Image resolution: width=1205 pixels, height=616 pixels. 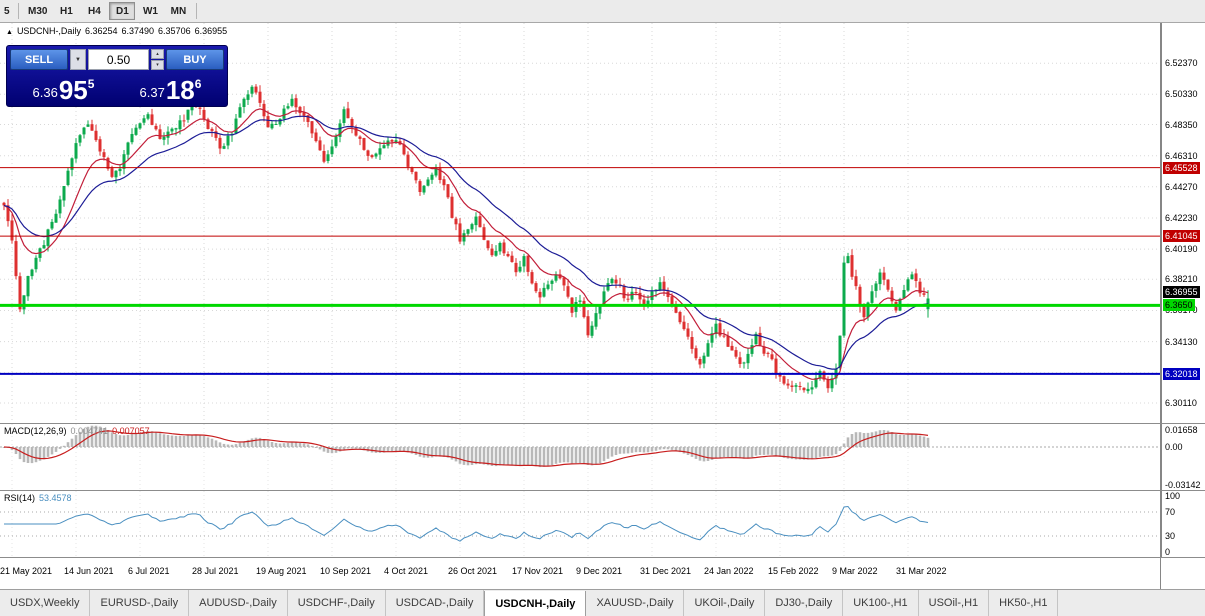 I want to click on rsi-tick-label: 100, so click(x=1173, y=496).